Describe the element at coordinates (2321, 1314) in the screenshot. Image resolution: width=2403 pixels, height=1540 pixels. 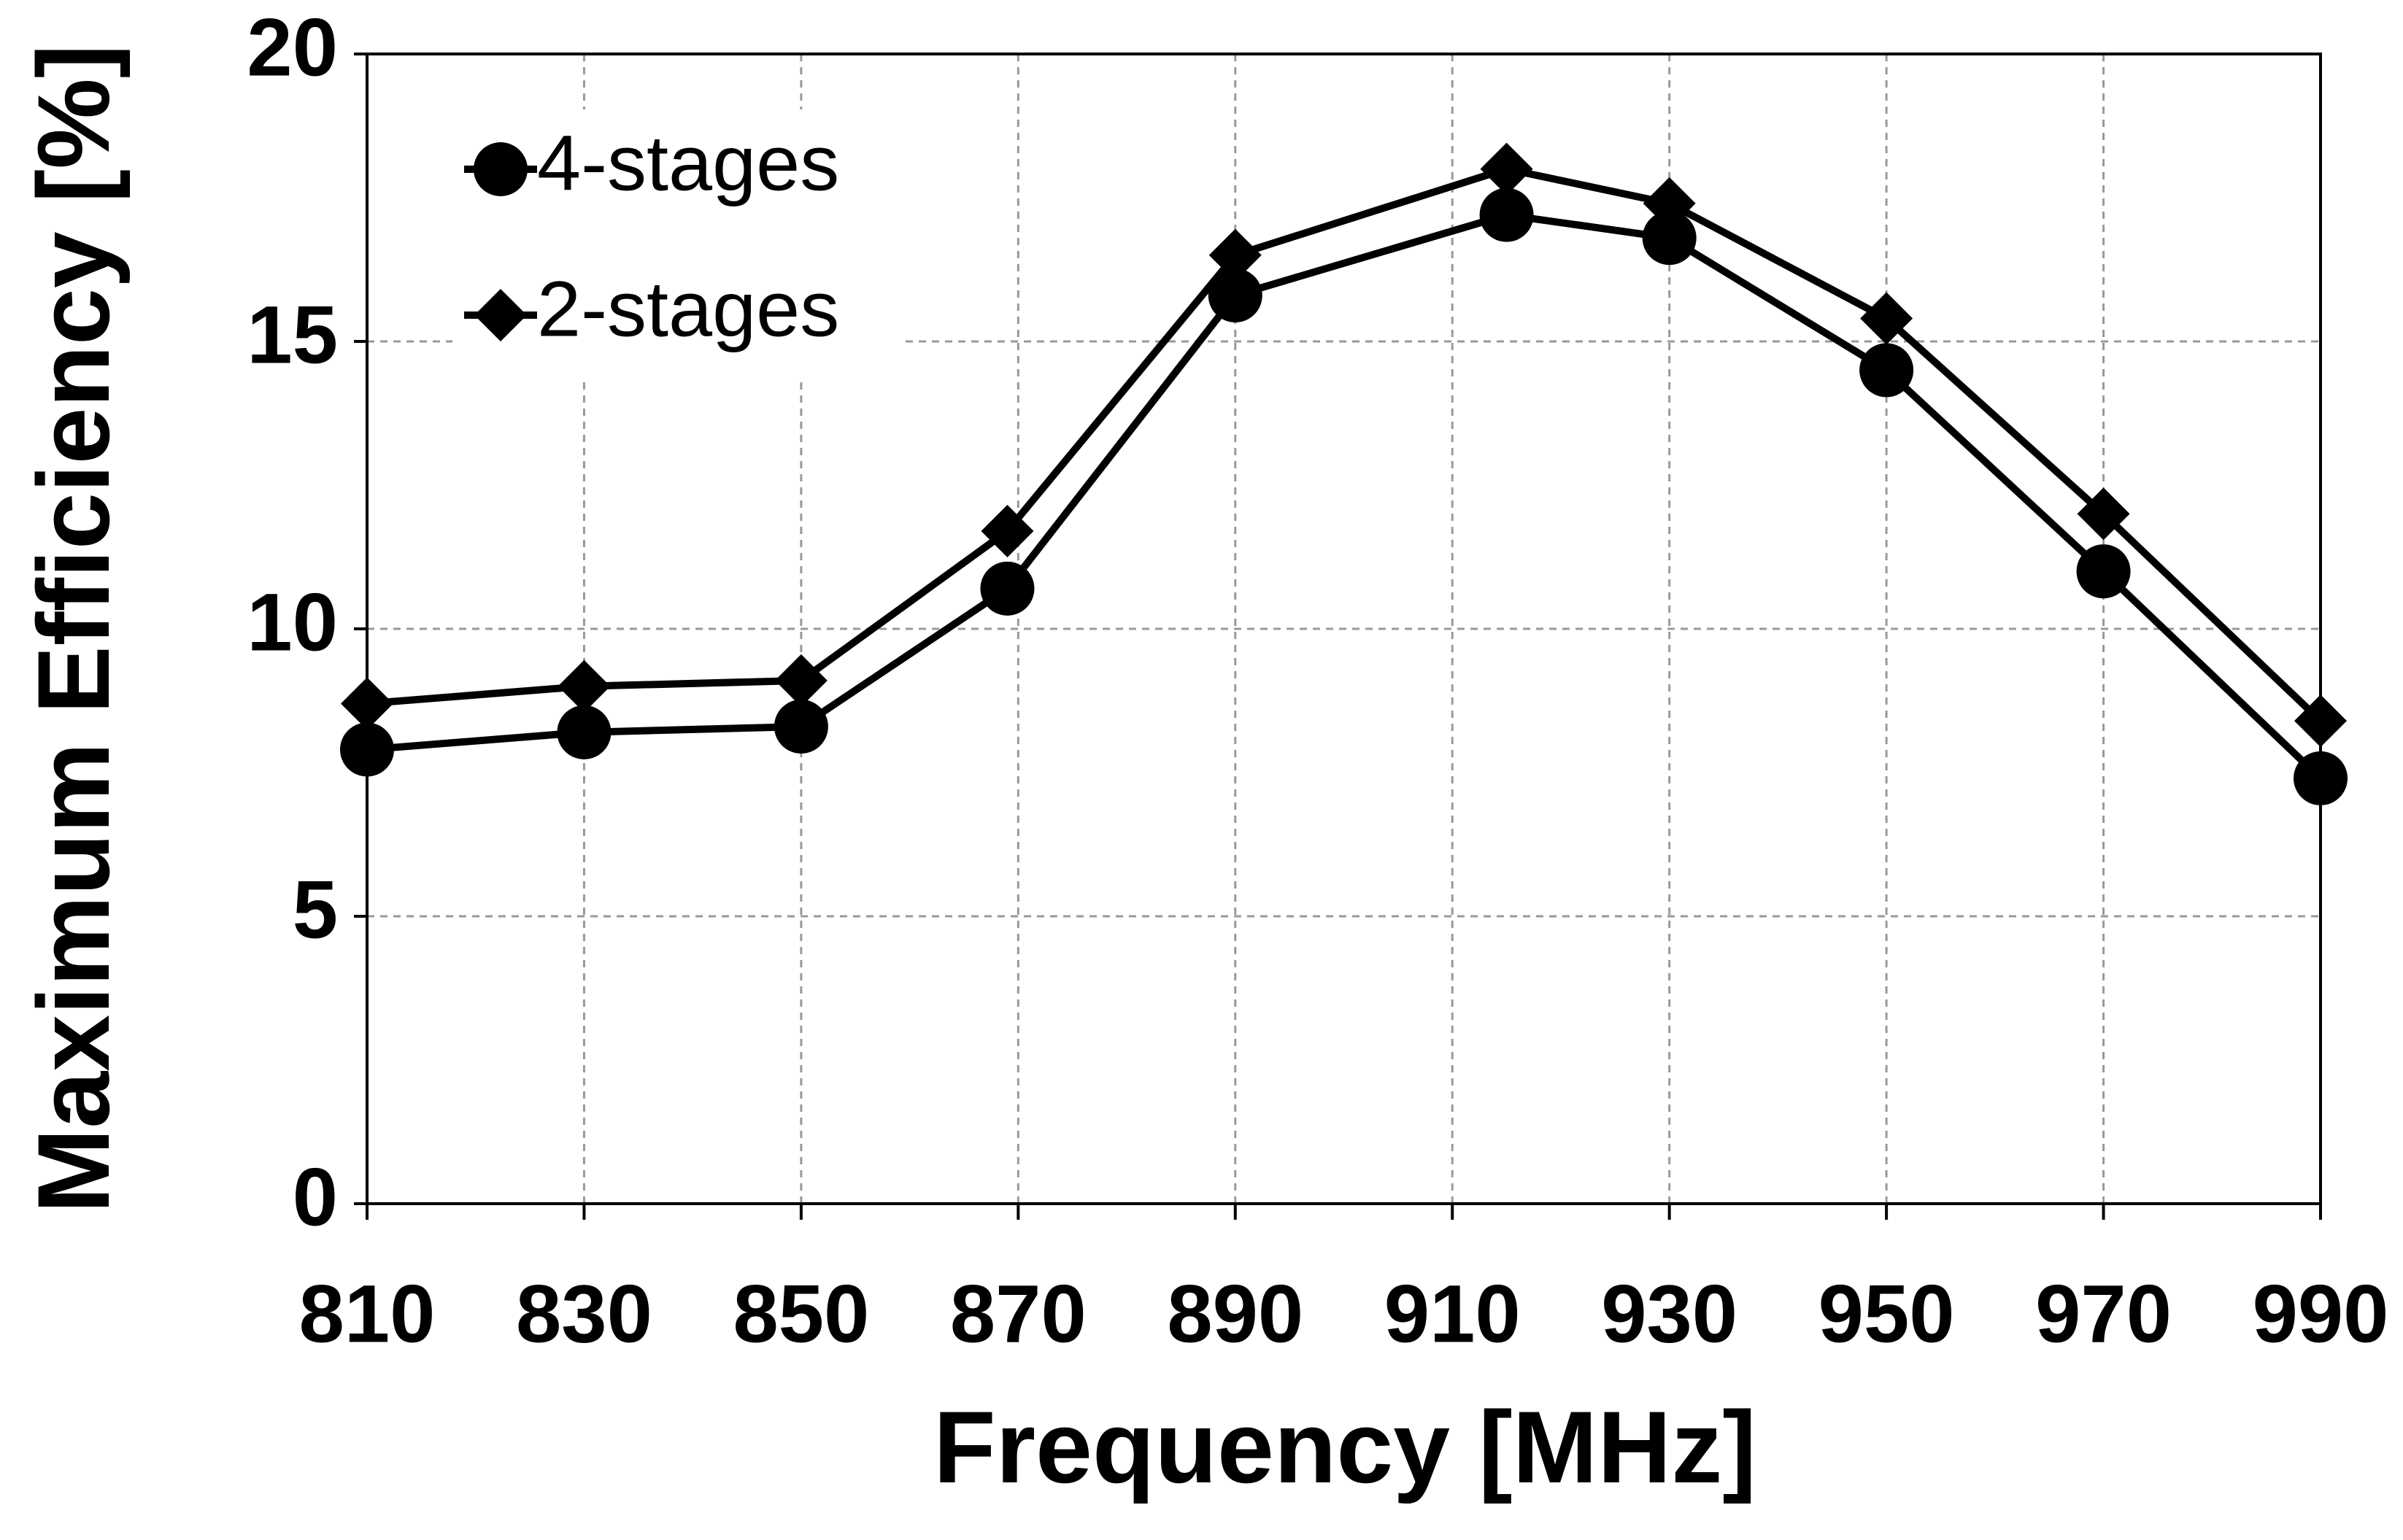
I see `x-tick-label: 990` at that location.